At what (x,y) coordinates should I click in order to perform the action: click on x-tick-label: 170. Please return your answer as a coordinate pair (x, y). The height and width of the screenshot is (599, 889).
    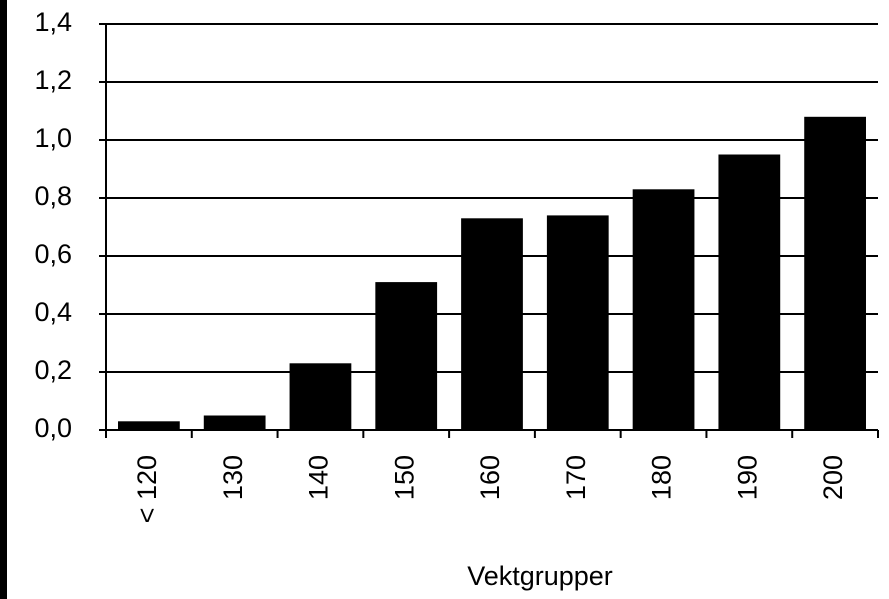
    Looking at the image, I should click on (576, 477).